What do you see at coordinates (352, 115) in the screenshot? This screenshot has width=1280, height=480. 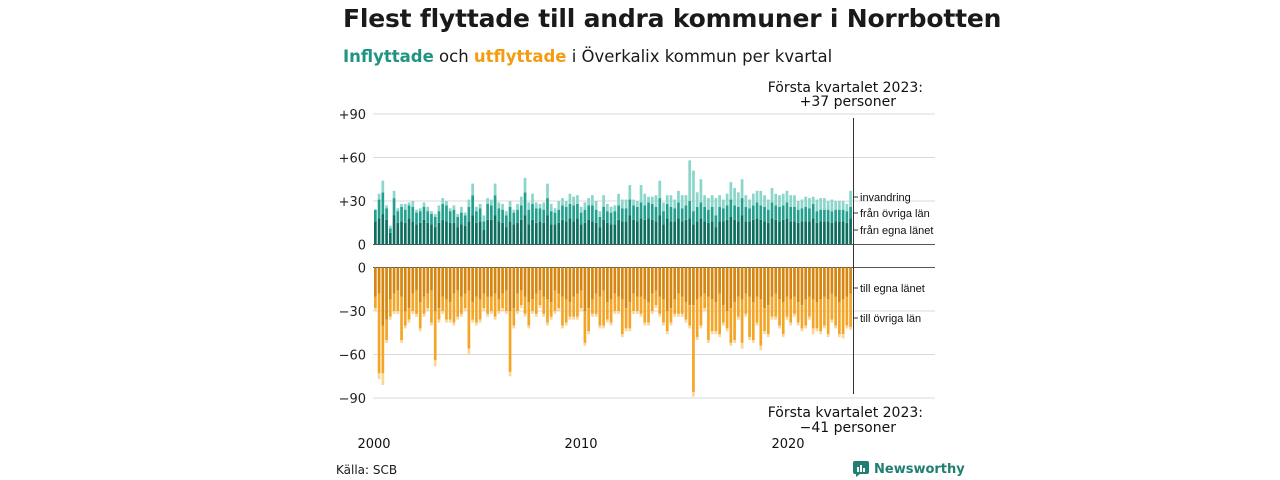 I see `y-tick-label-top: +90` at bounding box center [352, 115].